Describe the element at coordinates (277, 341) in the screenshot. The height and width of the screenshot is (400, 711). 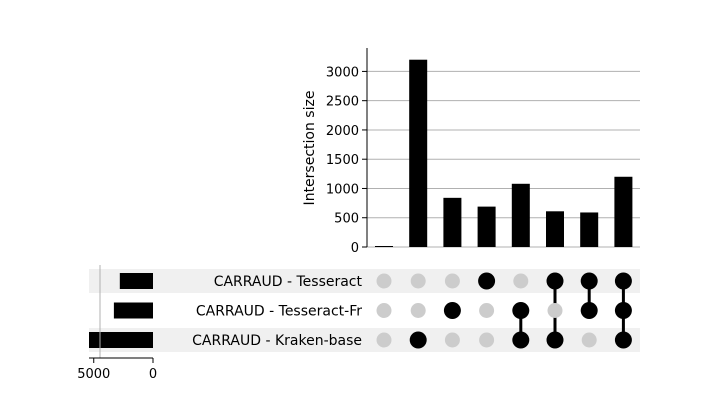
I see `set-label: CARRAUD - Kraken-base` at that location.